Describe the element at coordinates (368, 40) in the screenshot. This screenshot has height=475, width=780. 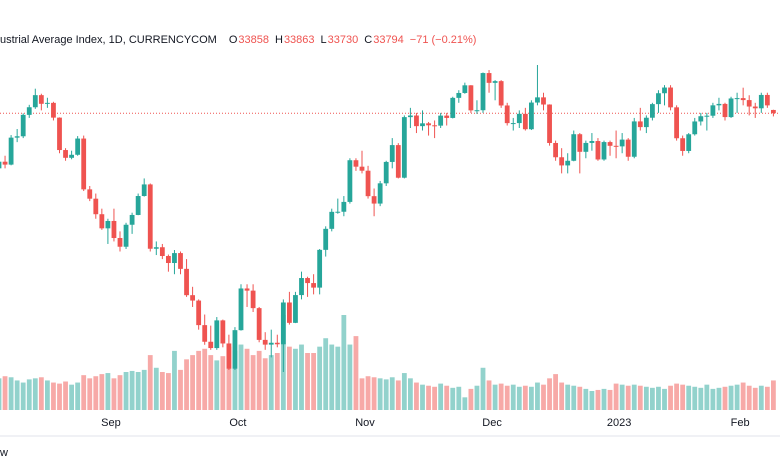
I see `ohlc-label: C` at that location.